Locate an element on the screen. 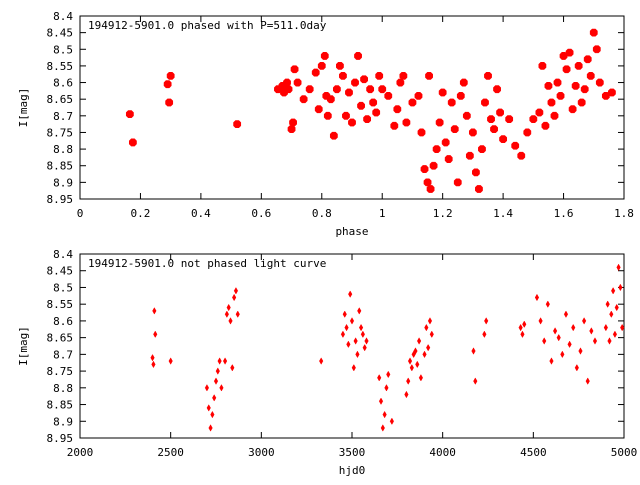 The width and height of the screenshot is (640, 485). y-tick-label: 8.85 is located at coordinates (60, 166).